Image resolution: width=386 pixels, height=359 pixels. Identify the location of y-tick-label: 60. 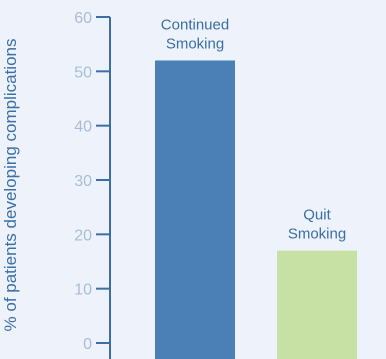
(83, 18).